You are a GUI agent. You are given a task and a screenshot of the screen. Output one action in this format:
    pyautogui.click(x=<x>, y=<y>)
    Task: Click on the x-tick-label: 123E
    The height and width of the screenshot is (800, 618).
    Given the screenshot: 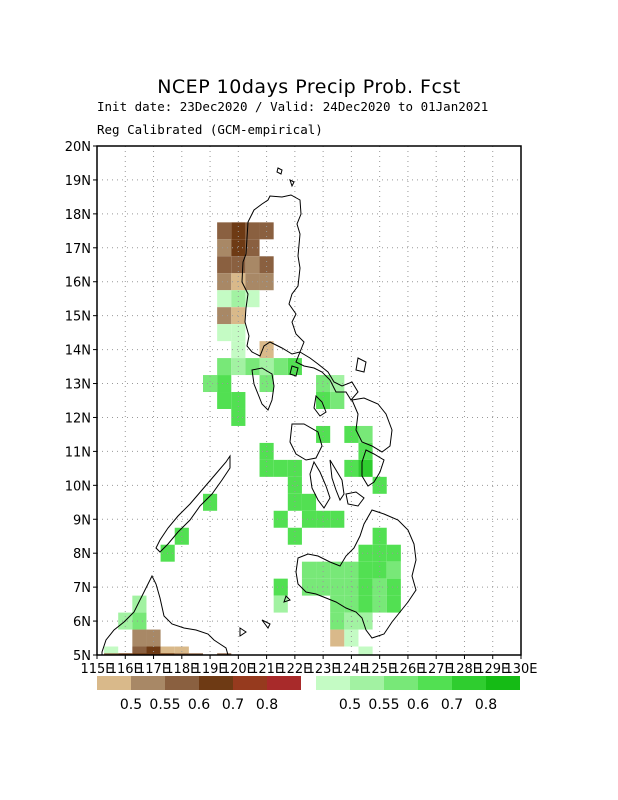 What is the action you would take?
    pyautogui.click(x=323, y=669)
    